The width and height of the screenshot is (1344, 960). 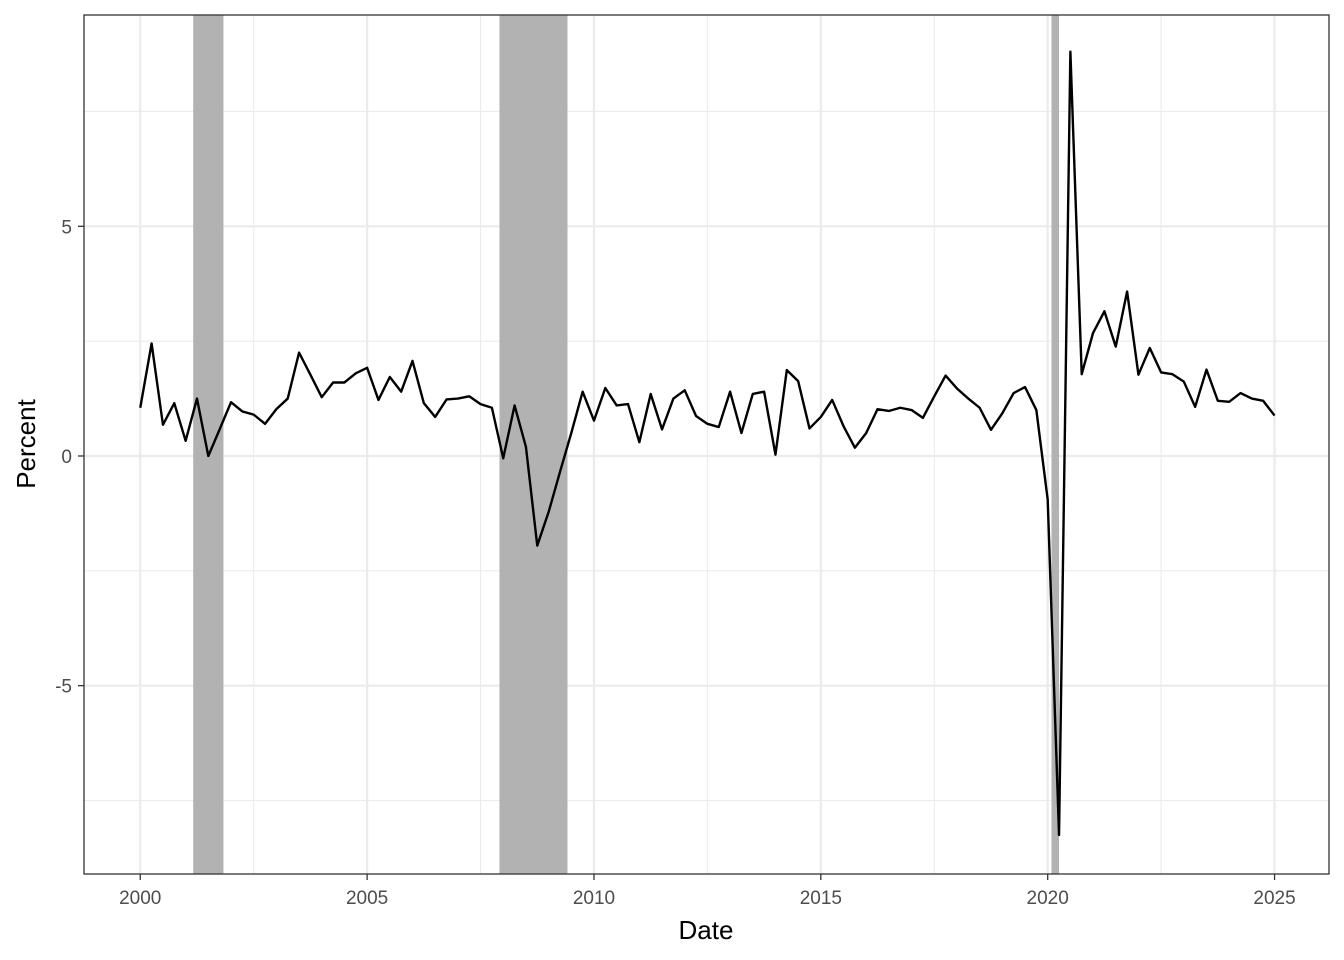 What do you see at coordinates (66, 457) in the screenshot?
I see `y-tick-label: 0` at bounding box center [66, 457].